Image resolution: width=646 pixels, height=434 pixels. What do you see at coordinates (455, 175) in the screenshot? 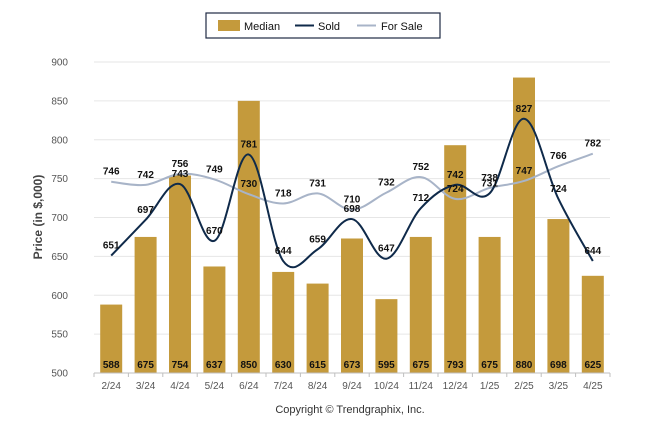
I see `sold-value-label: 742` at bounding box center [455, 175].